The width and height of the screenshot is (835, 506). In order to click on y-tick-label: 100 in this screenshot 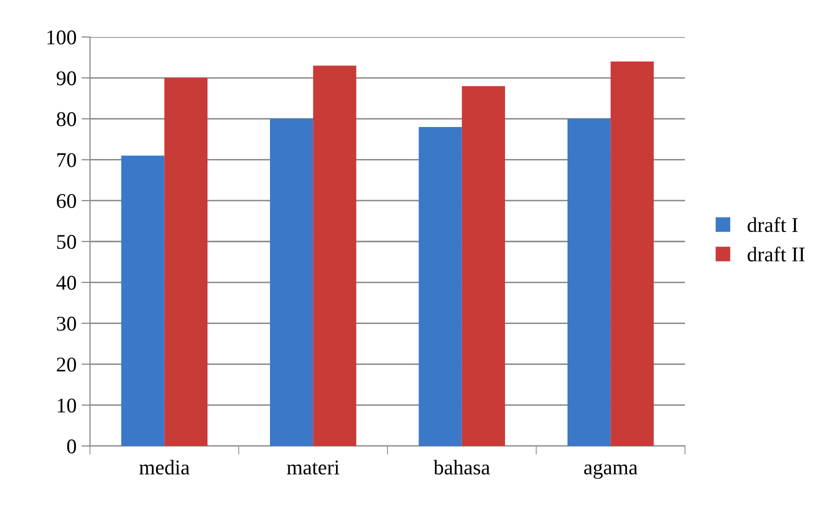, I will do `click(61, 37)`.